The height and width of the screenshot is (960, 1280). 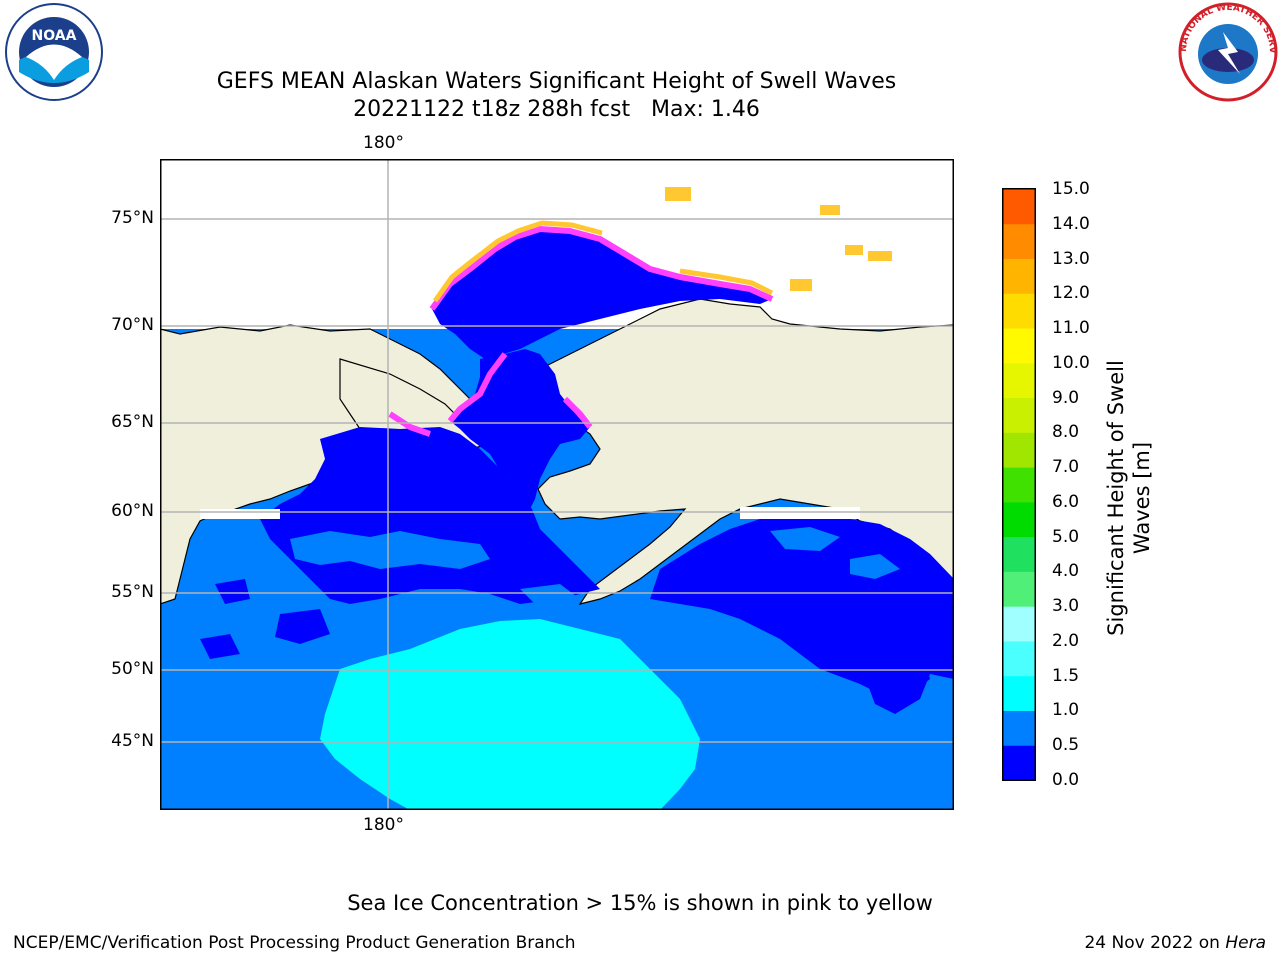 I want to click on lat-label-55: 55°N, so click(x=132, y=592).